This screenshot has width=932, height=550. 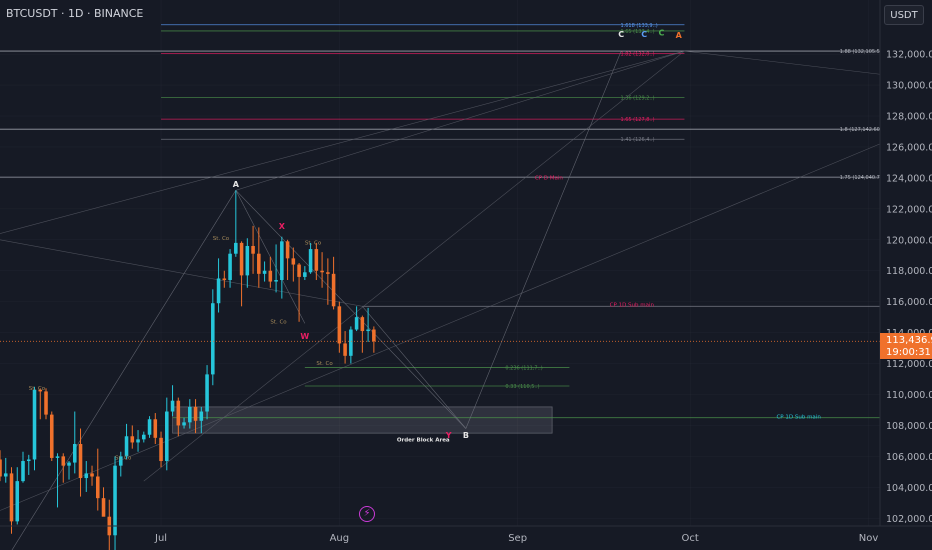 What do you see at coordinates (909, 488) in the screenshot?
I see `price-tick-label: 104,000.00` at bounding box center [909, 488].